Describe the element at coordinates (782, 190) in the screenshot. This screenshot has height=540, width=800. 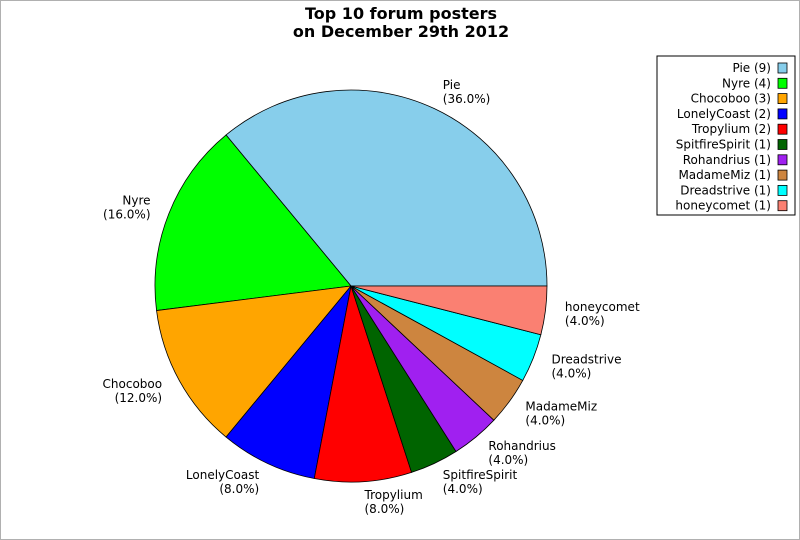
I see `legend-swatch-dreadstrive` at that location.